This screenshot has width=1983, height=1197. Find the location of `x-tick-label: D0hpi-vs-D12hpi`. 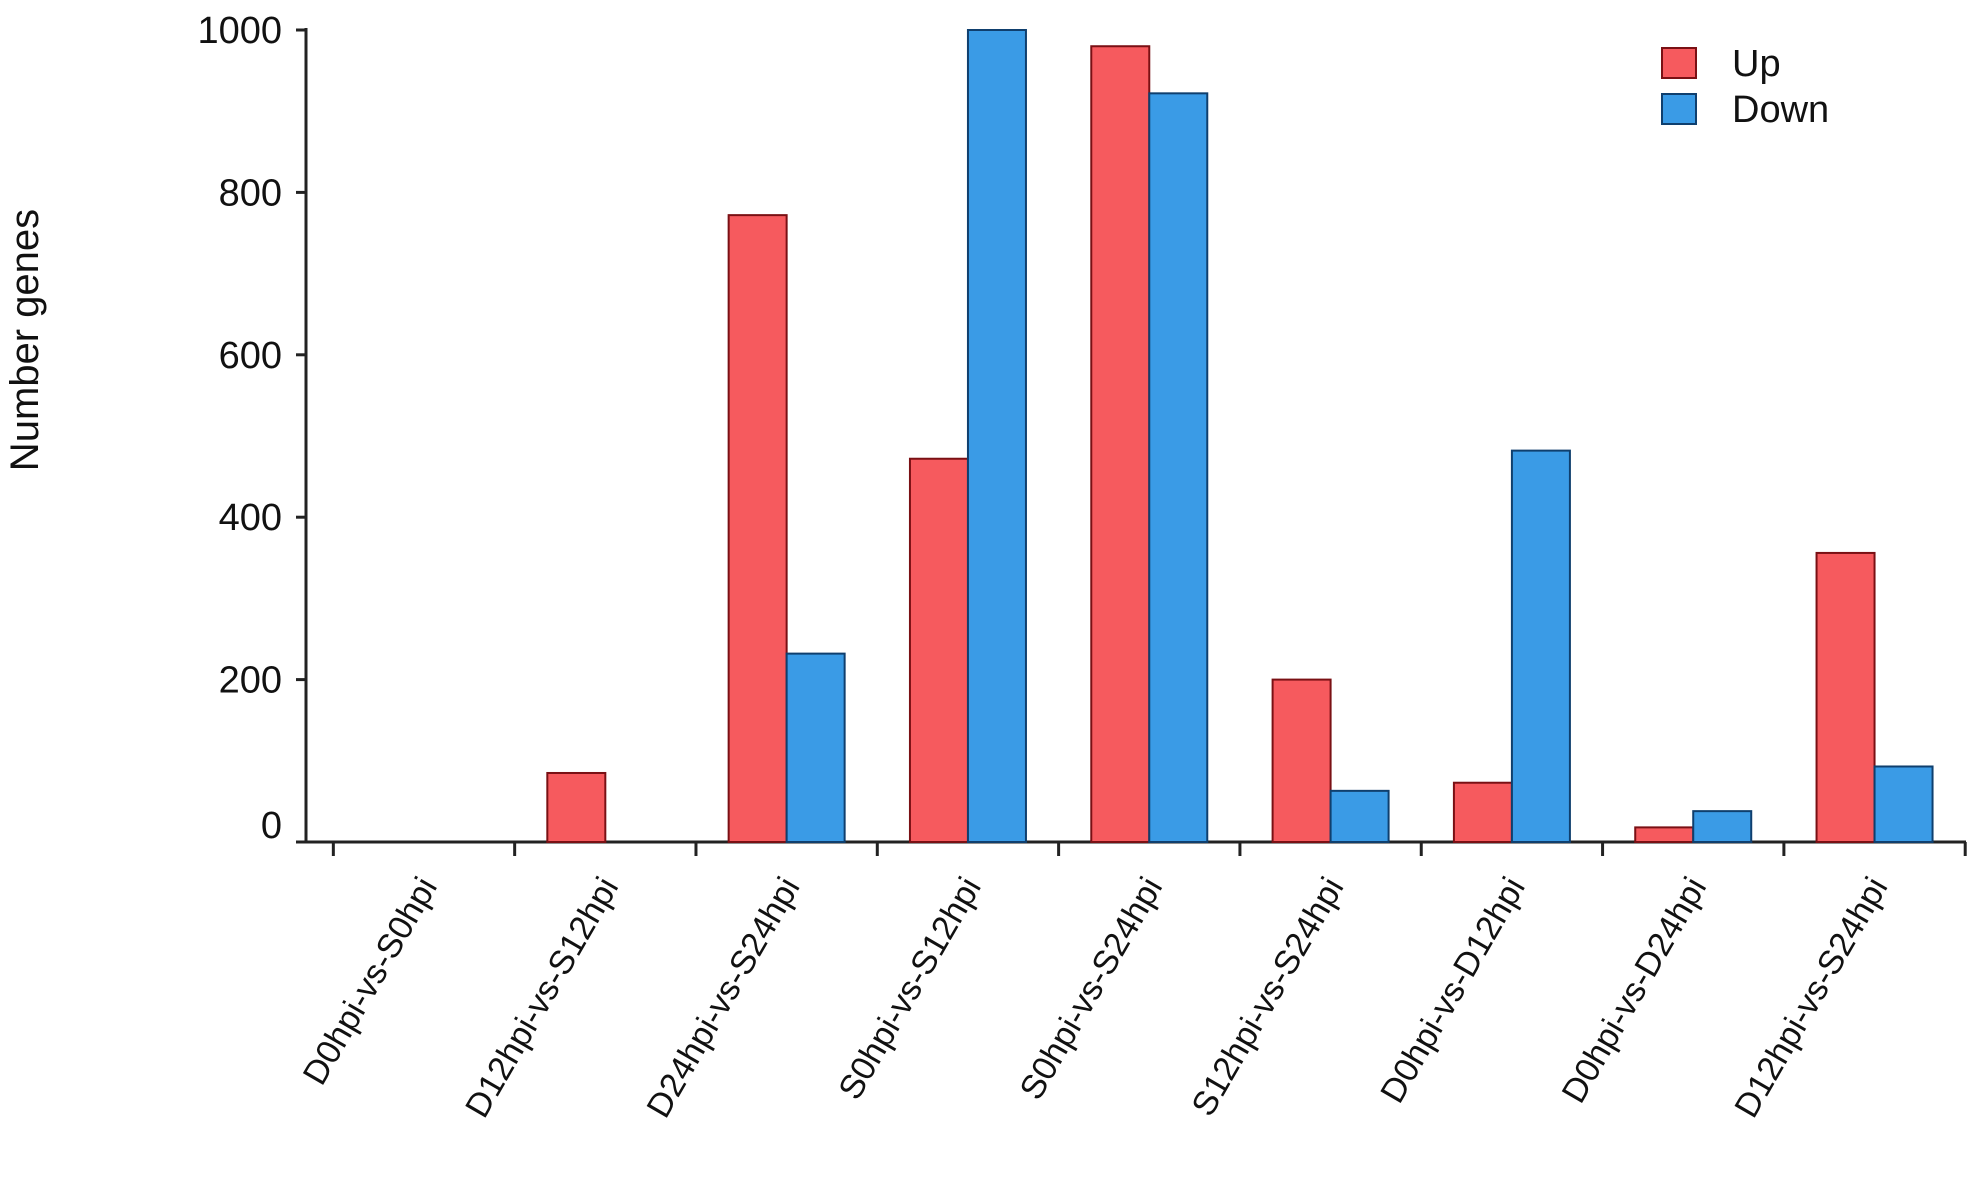

x-tick-label: D0hpi-vs-D12hpi is located at coordinates (1453, 990).